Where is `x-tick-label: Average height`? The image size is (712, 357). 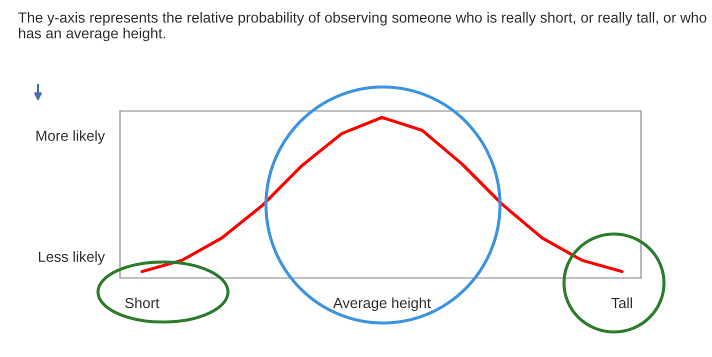 x-tick-label: Average height is located at coordinates (382, 304).